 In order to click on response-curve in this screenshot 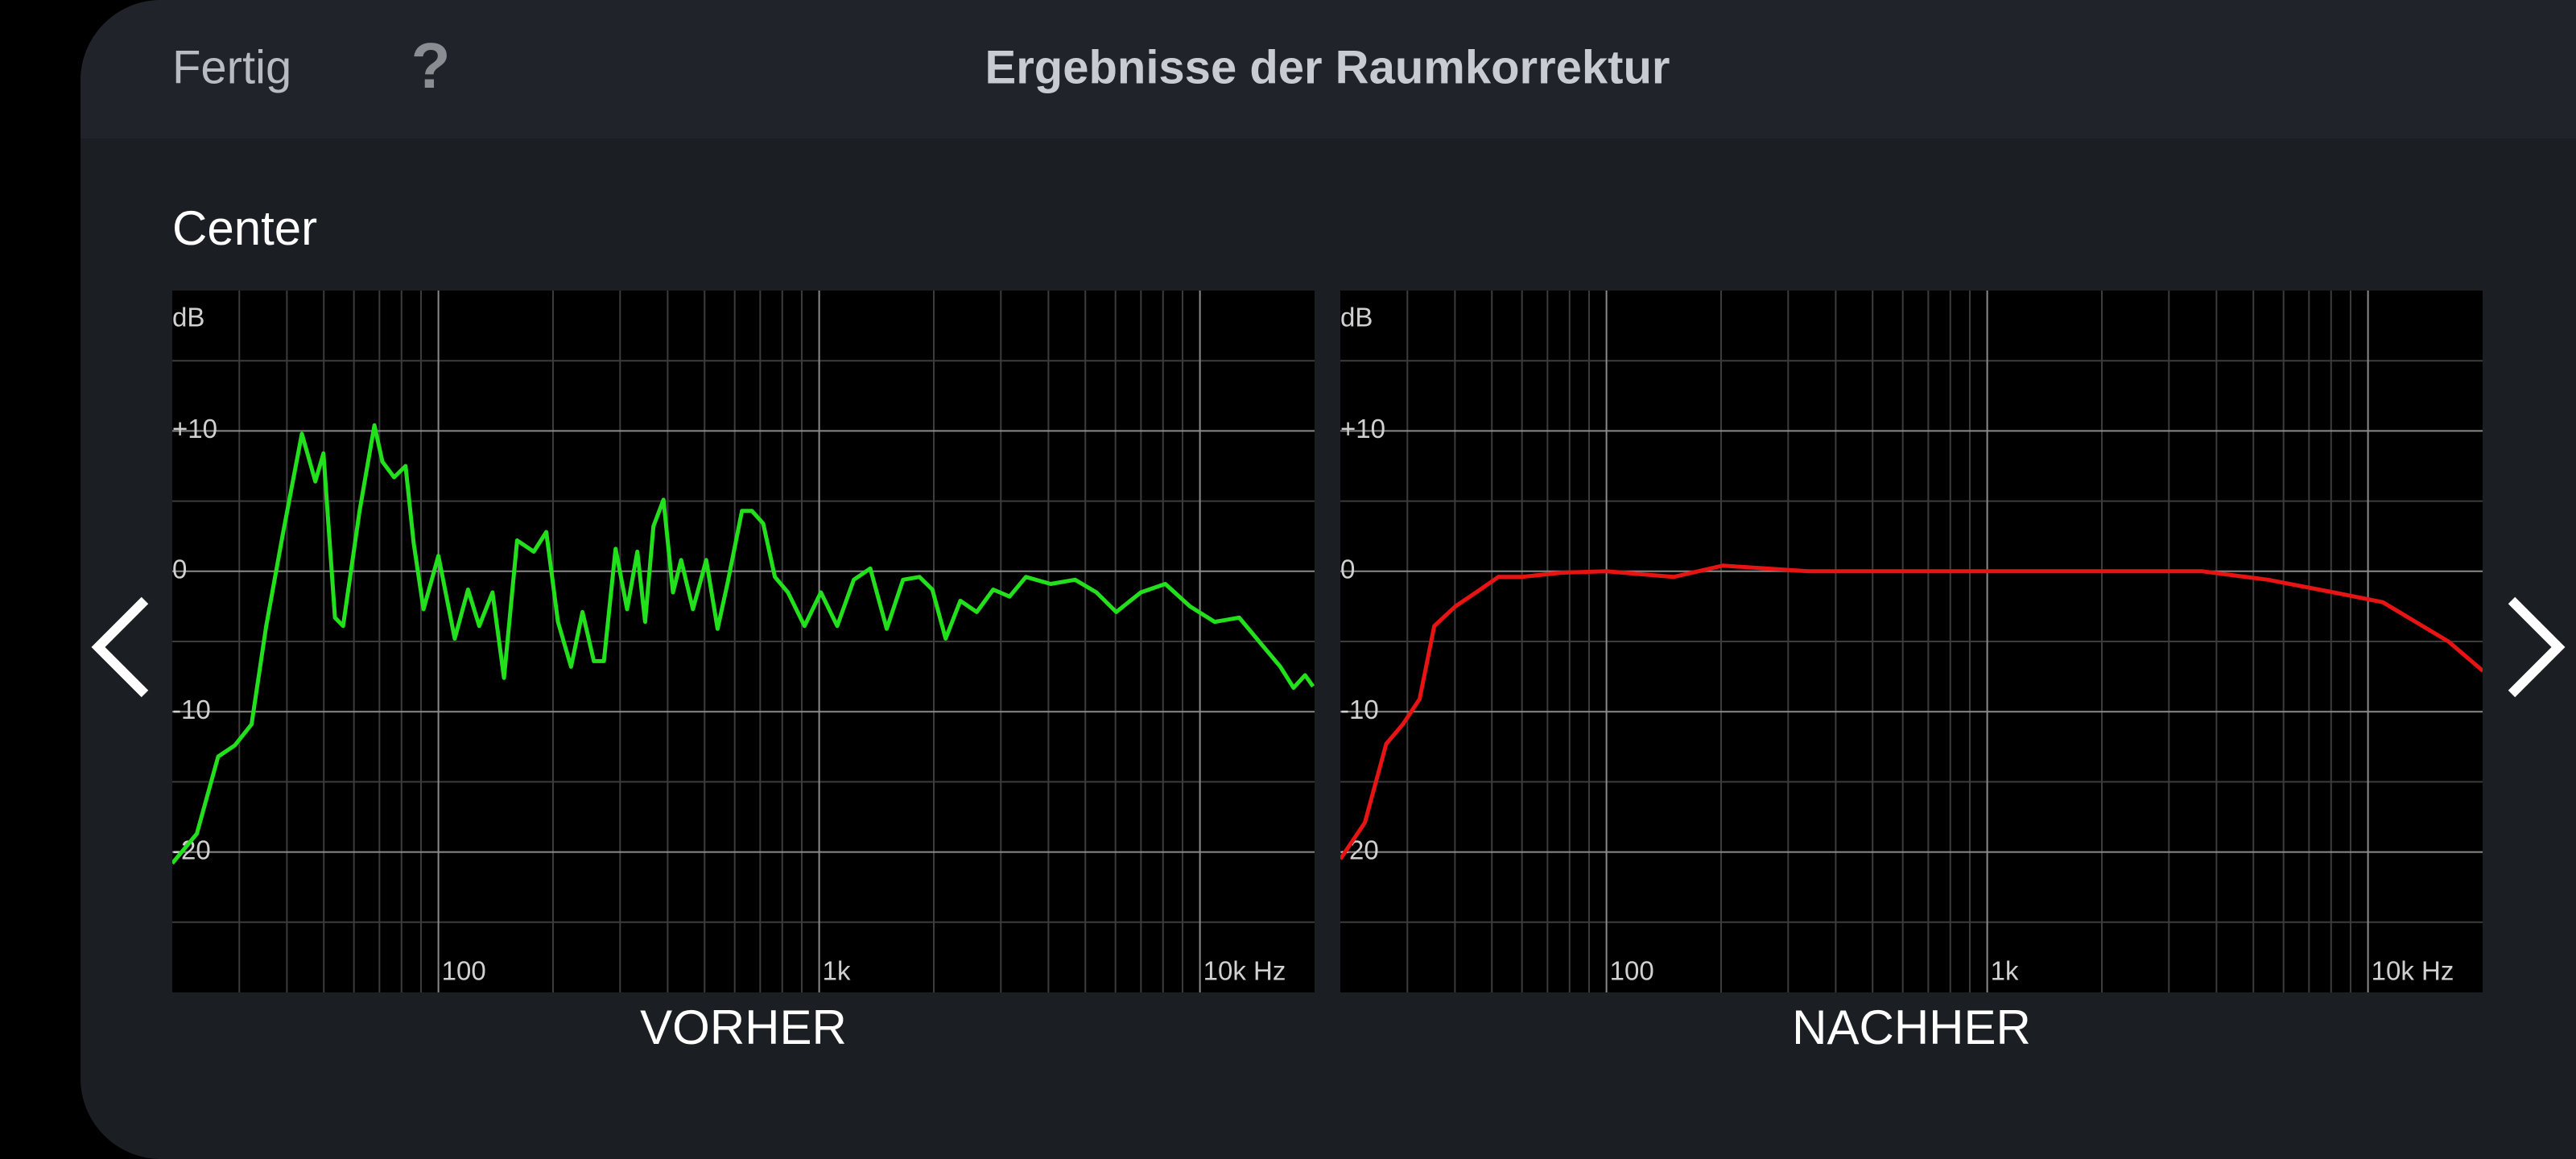, I will do `click(1911, 711)`.